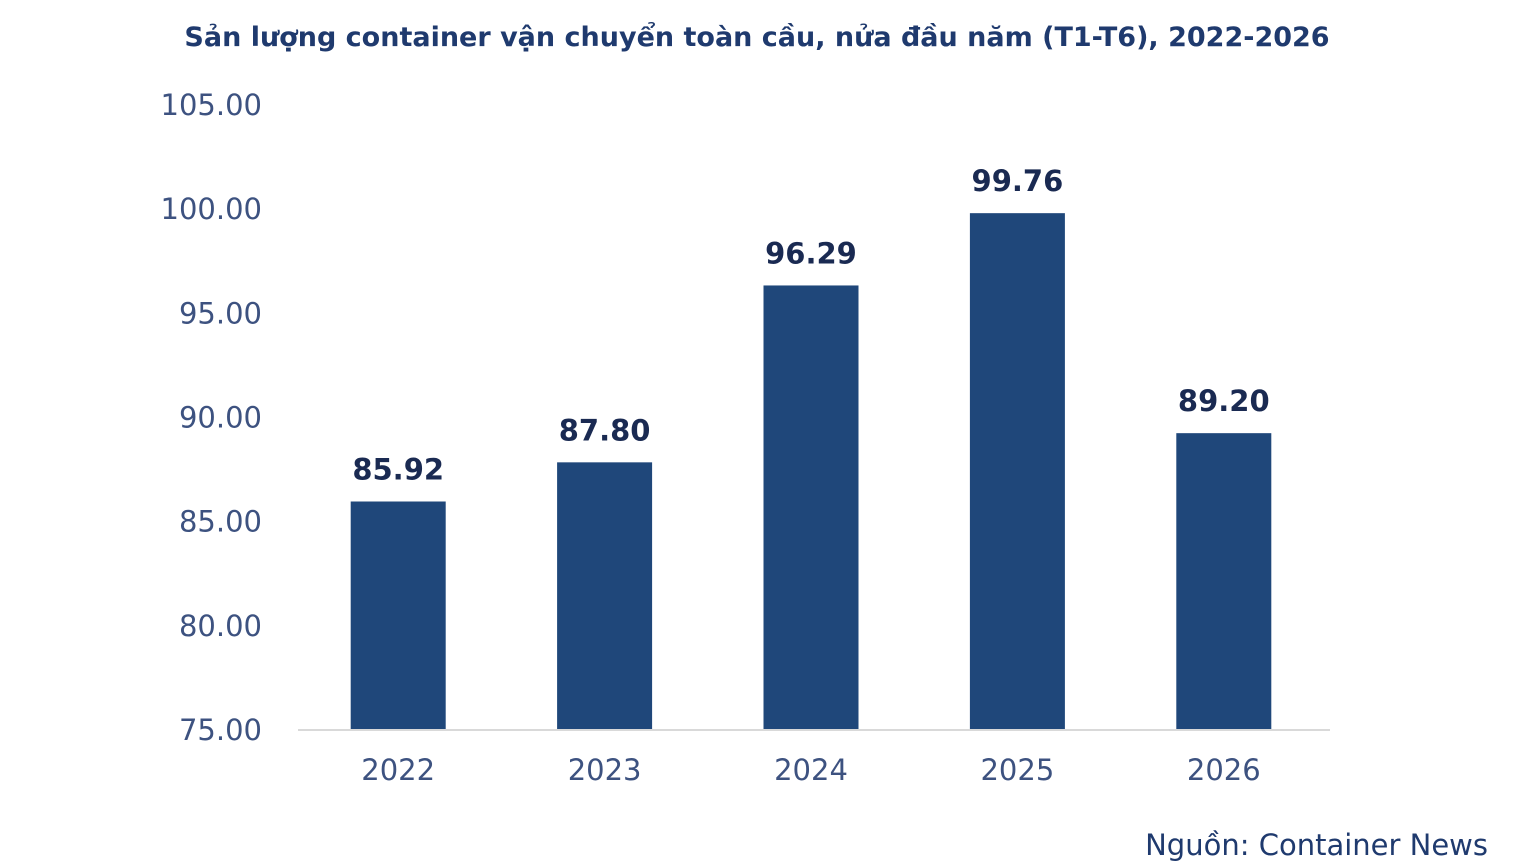  I want to click on x-tick-label: 2022, so click(398, 770).